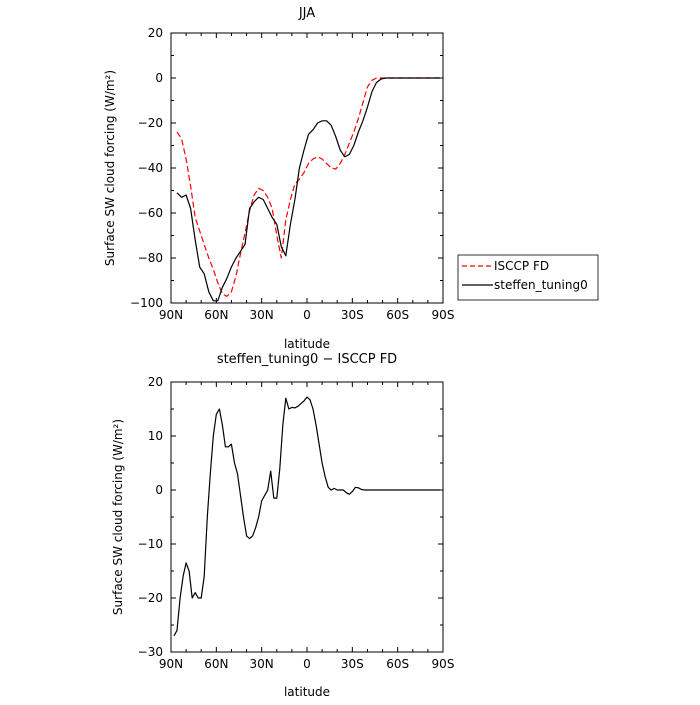 The width and height of the screenshot is (700, 705). I want to click on legend-label-isccp: ISCCP FD, so click(521, 266).